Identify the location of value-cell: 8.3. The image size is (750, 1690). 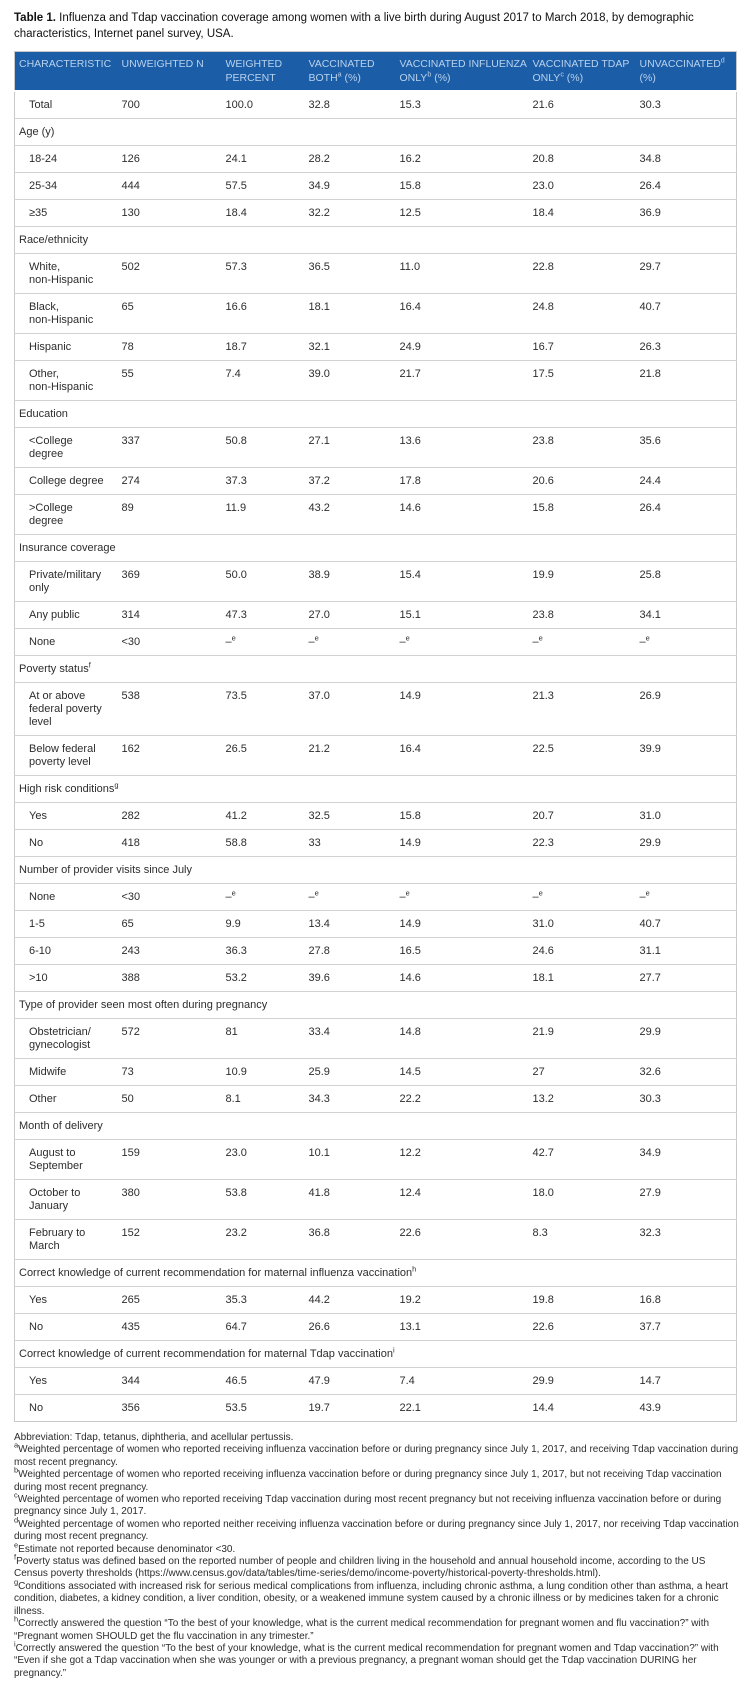
(584, 1239).